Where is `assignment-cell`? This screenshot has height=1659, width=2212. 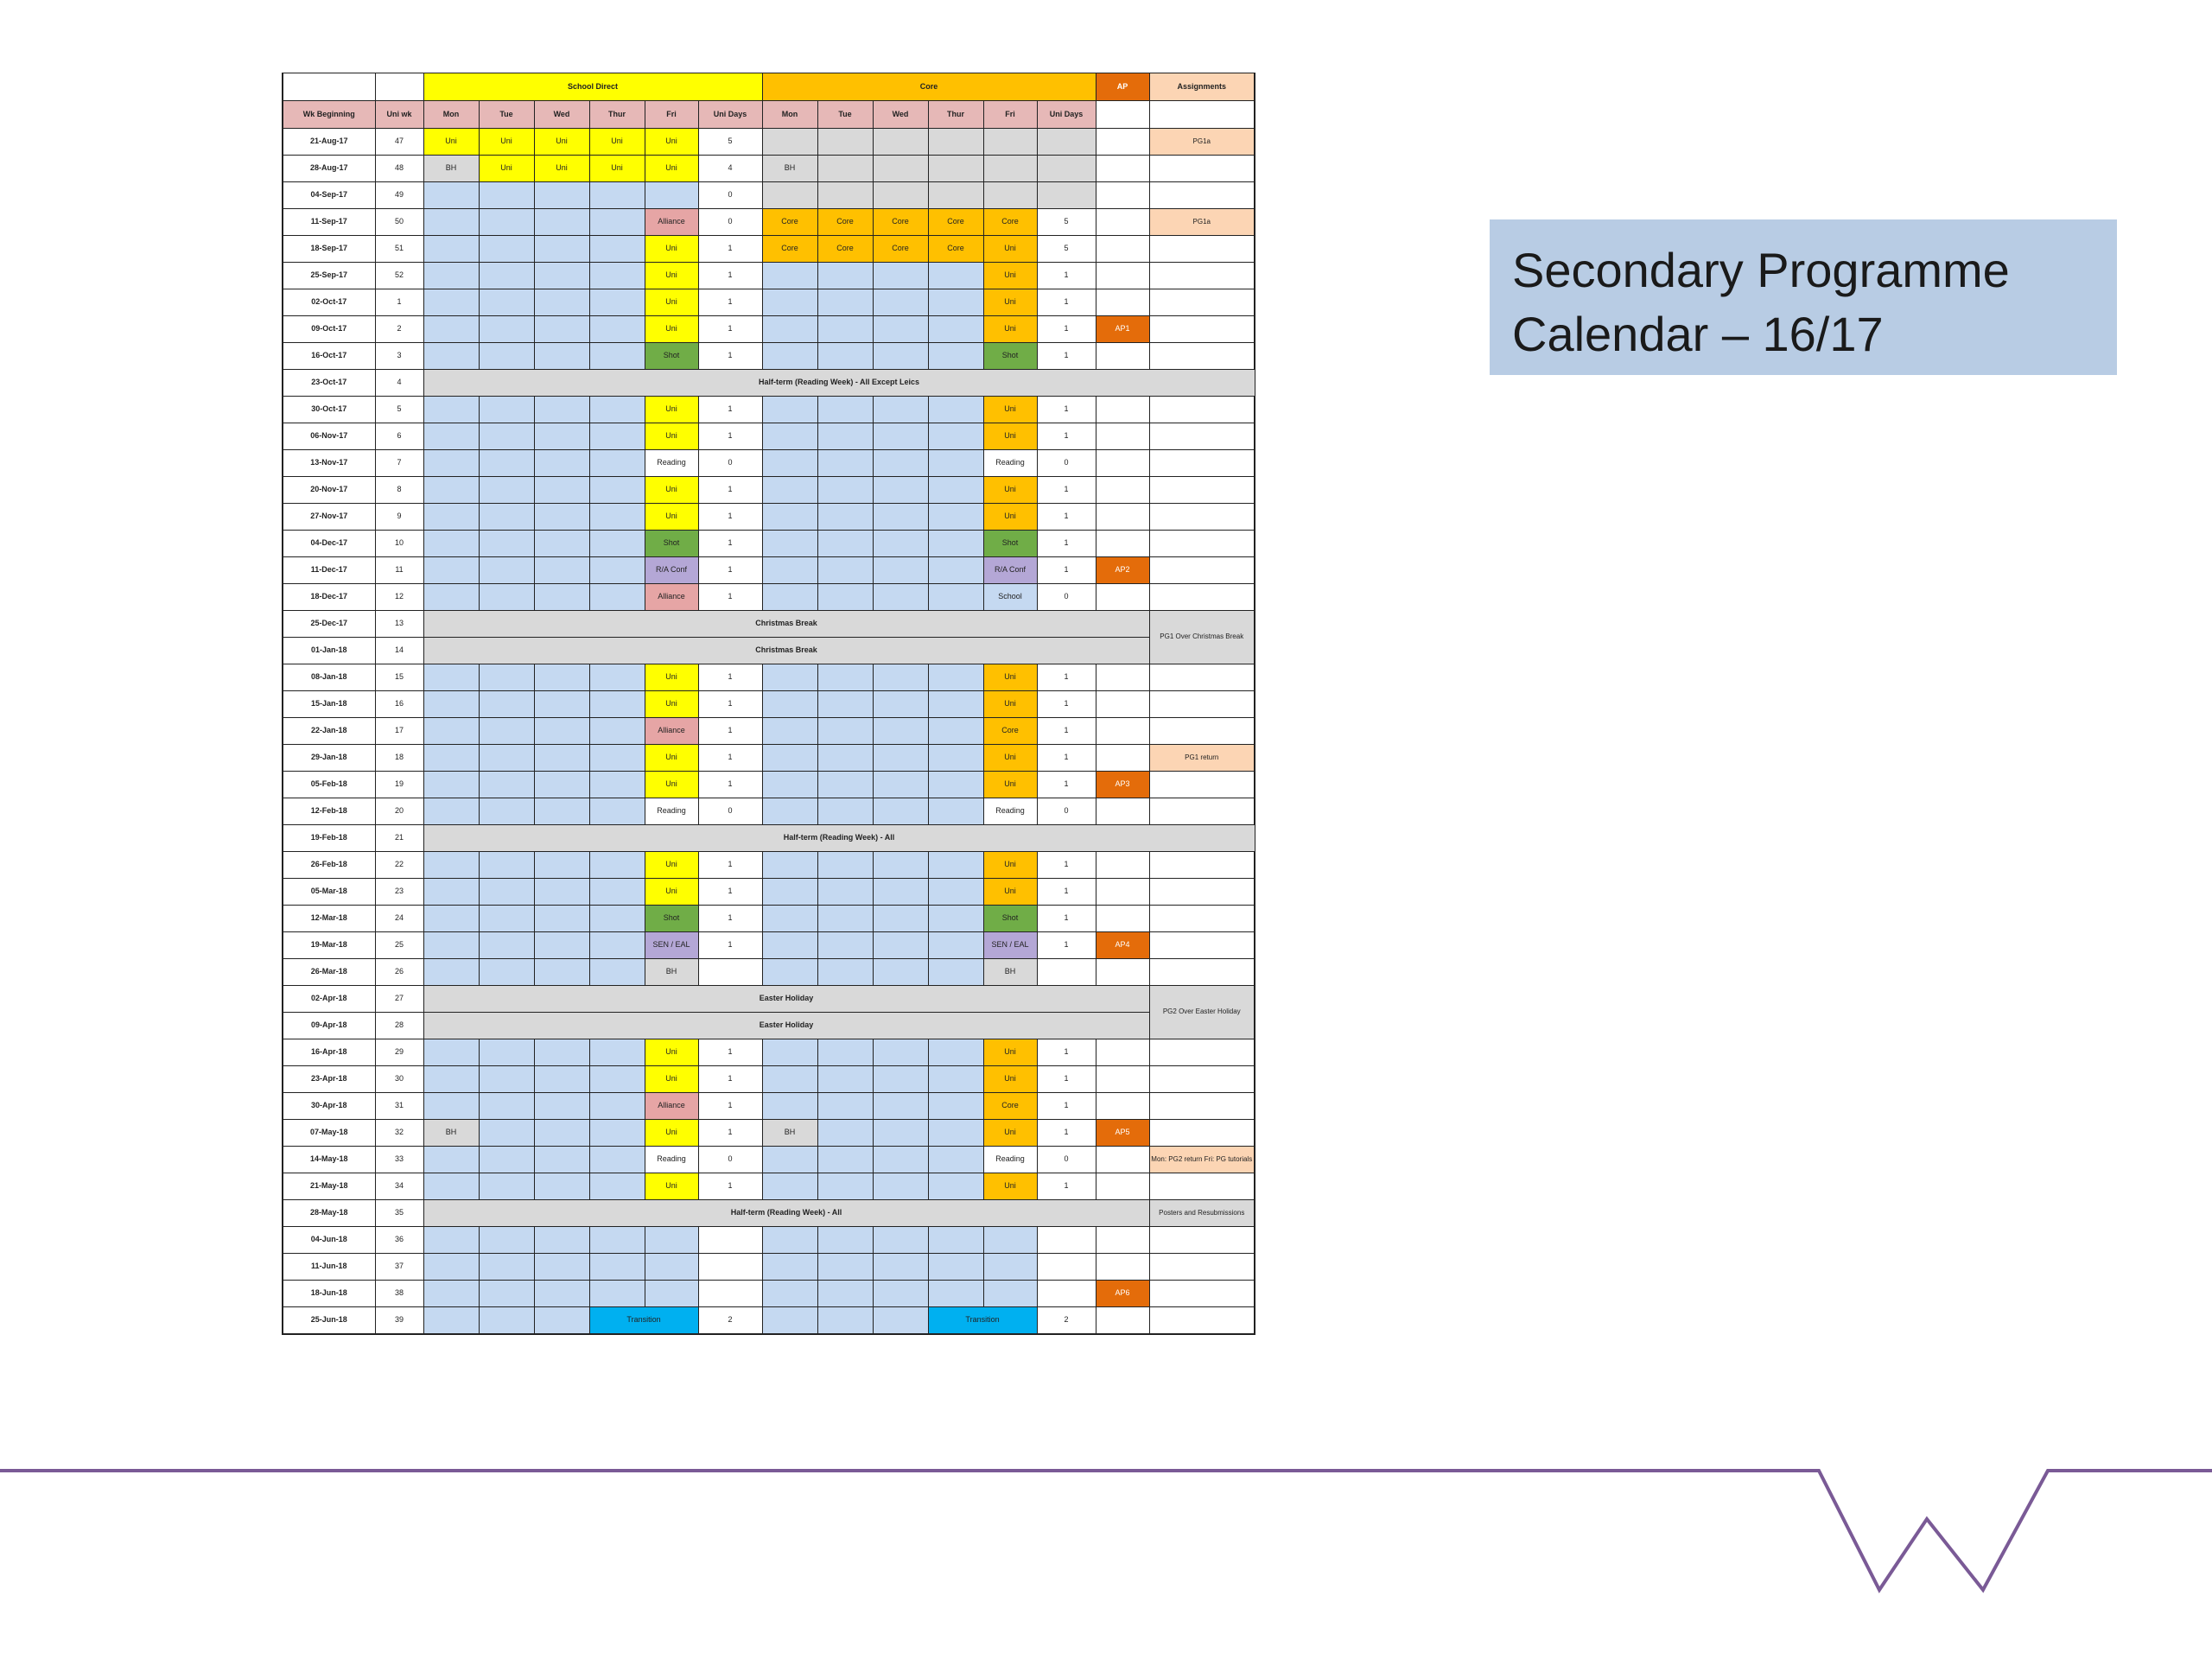
assignment-cell is located at coordinates (1201, 356).